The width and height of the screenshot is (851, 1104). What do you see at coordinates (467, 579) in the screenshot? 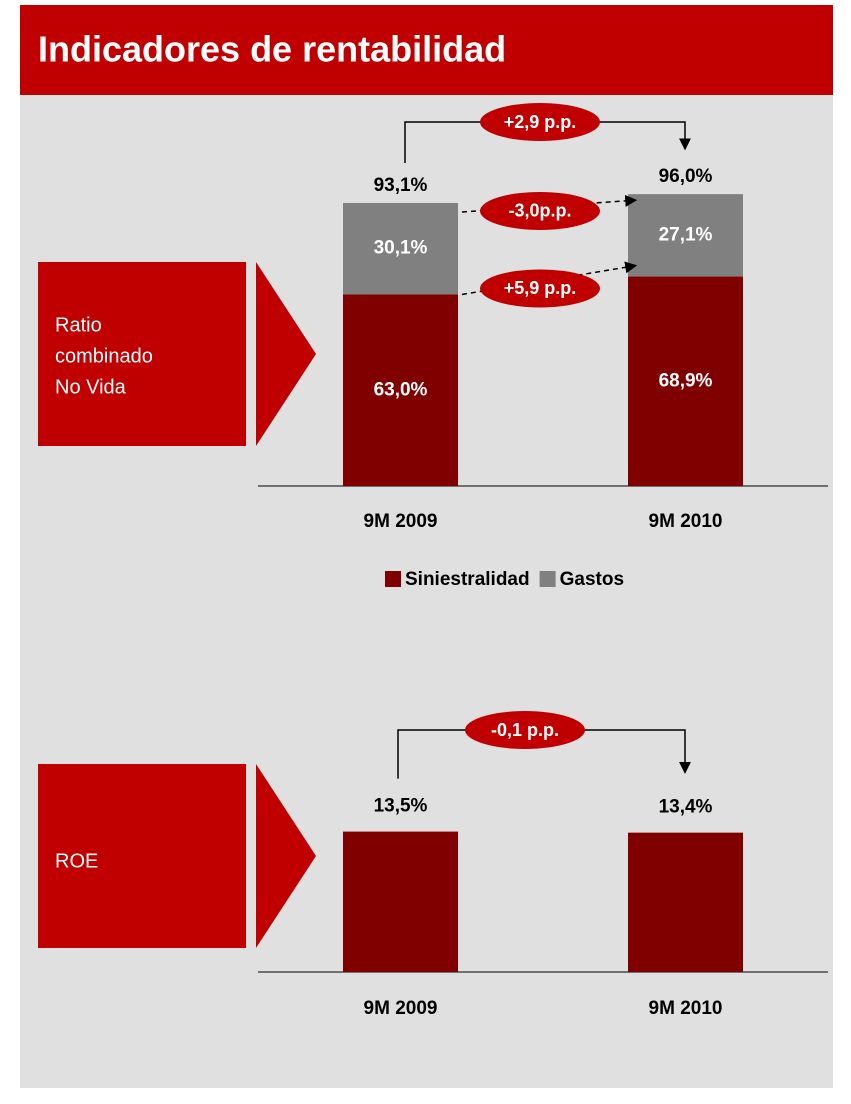
I see `legend-label: Siniestralidad` at bounding box center [467, 579].